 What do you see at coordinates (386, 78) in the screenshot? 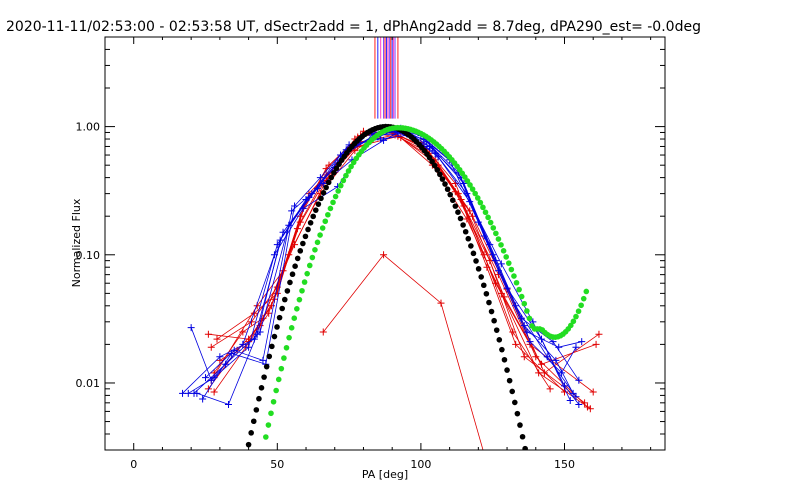
I see `vertical-marker-lines` at bounding box center [386, 78].